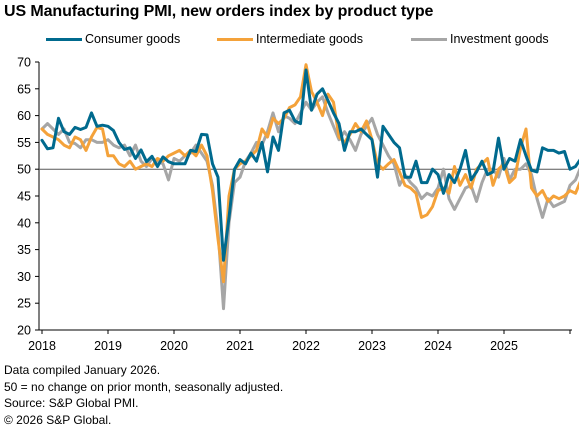 The width and height of the screenshot is (579, 430). I want to click on y-tick-label: 65, so click(24, 89).